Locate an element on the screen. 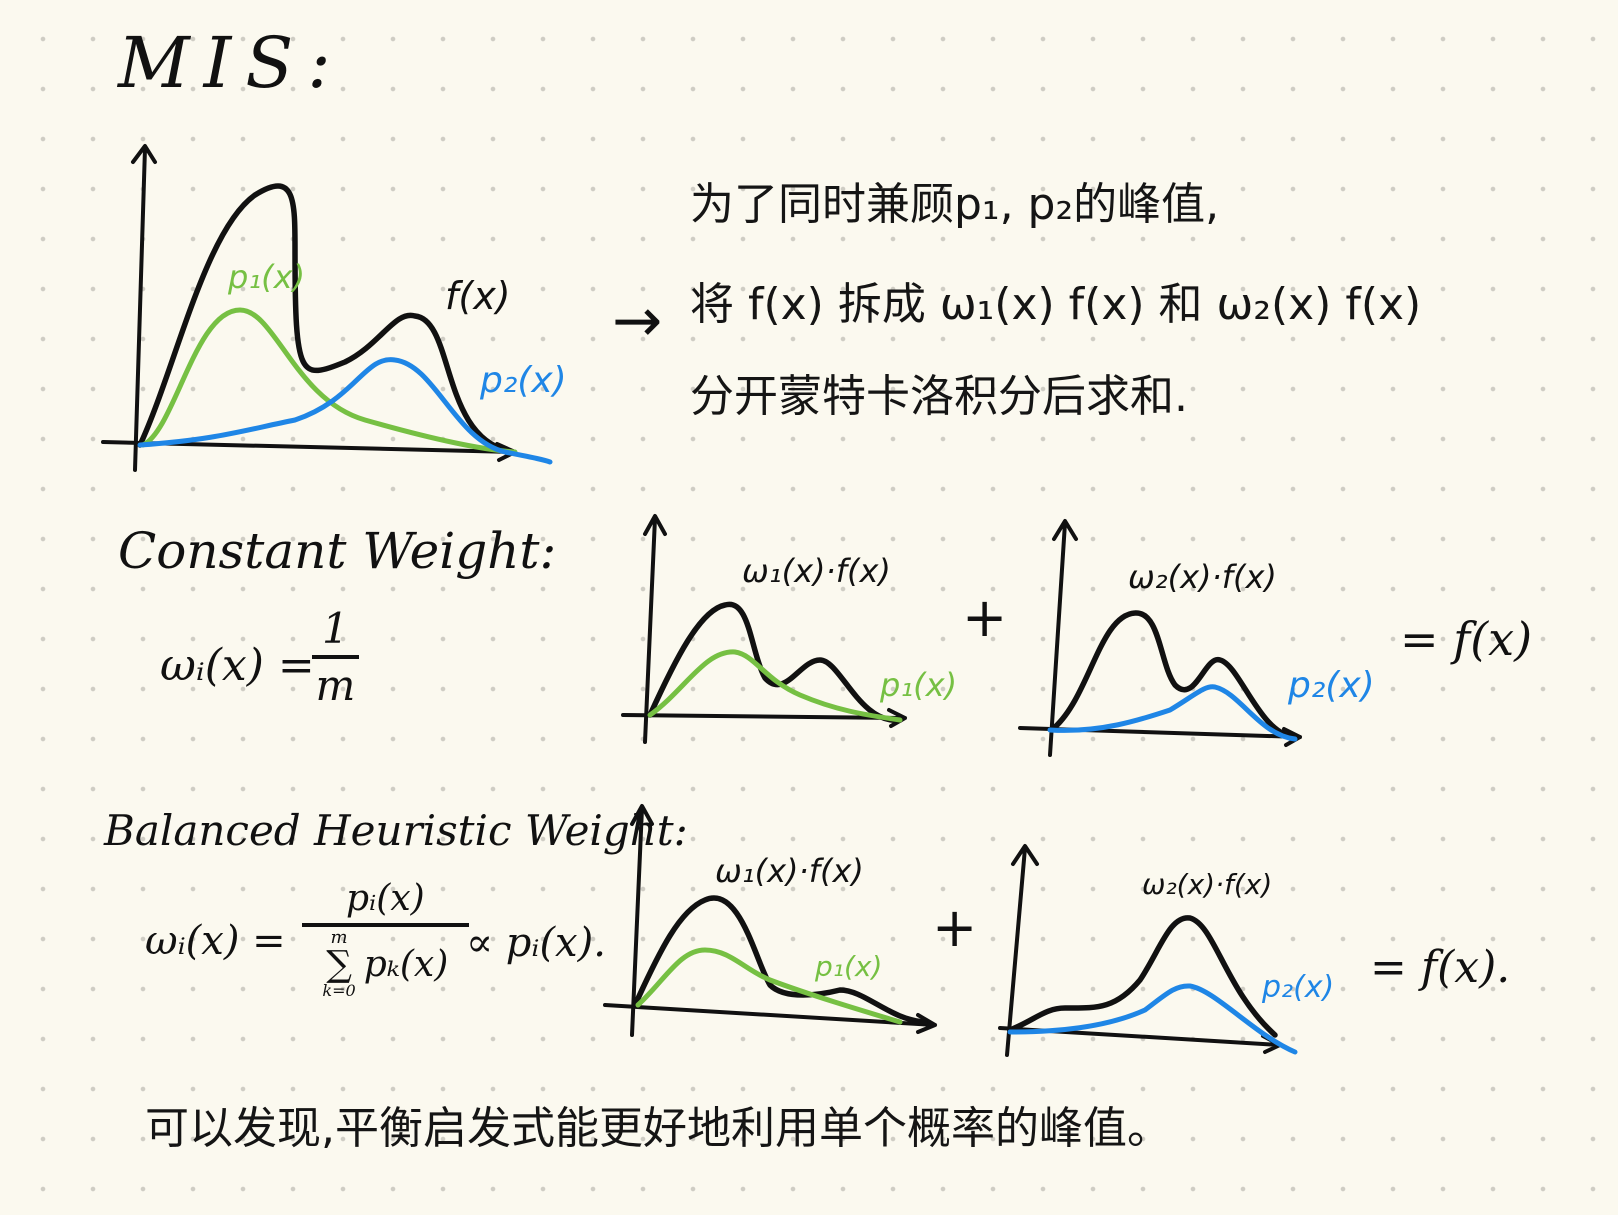 Image resolution: width=1618 pixels, height=1215 pixels. fraction-numerator: pᵢ(x) is located at coordinates (385, 902).